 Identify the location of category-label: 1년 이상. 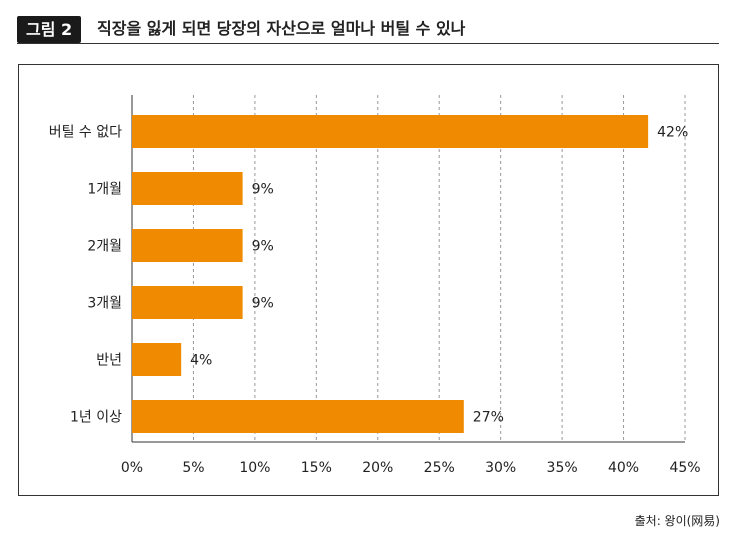
(96, 418).